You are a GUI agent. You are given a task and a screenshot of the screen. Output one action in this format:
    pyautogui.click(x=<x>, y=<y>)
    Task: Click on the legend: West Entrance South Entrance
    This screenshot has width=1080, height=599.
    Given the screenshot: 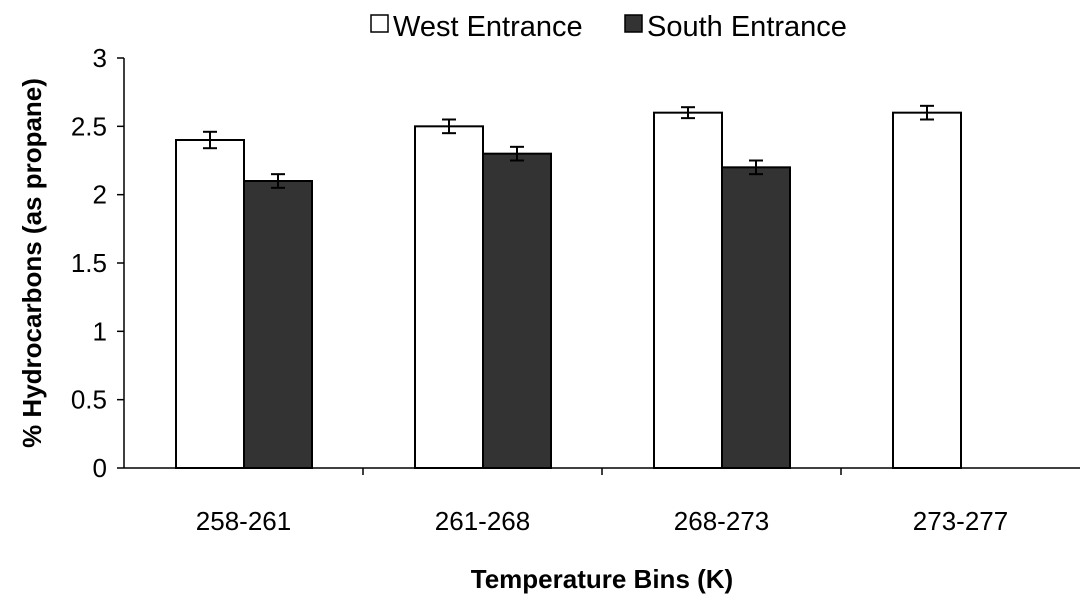 What is the action you would take?
    pyautogui.click(x=608, y=27)
    